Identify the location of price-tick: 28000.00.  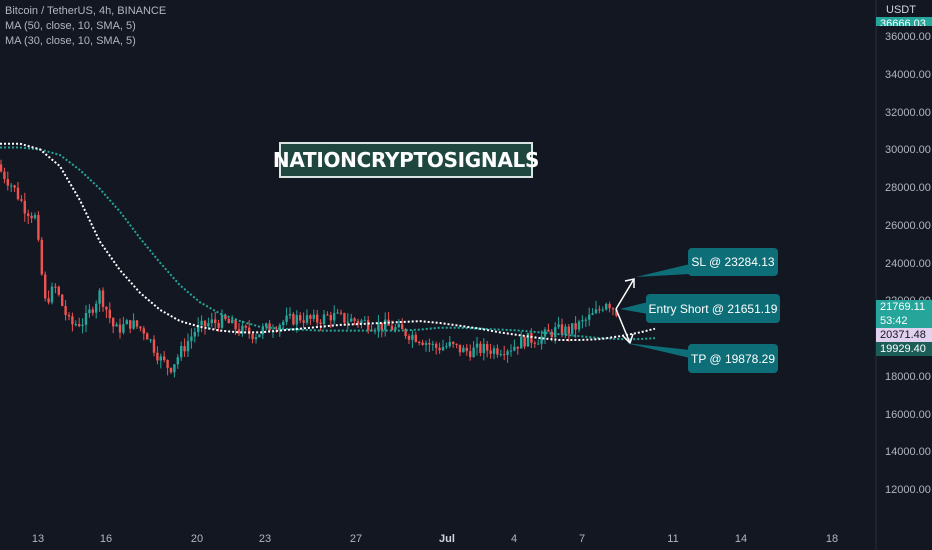
(908, 188).